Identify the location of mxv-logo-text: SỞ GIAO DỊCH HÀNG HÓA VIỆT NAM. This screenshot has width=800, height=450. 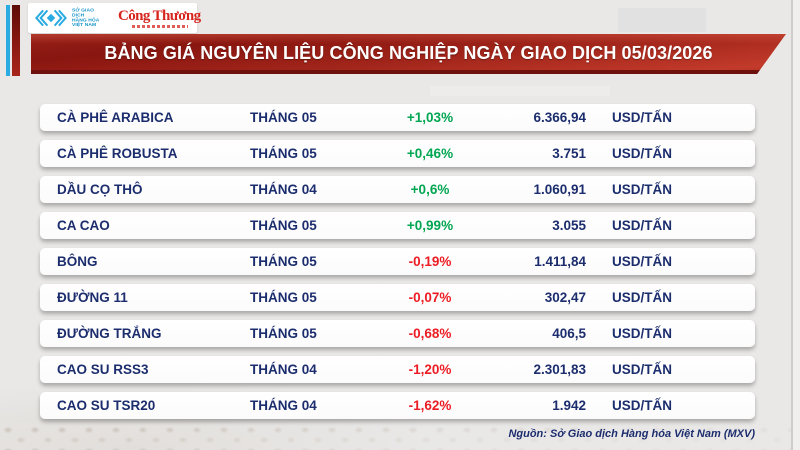
(89, 18).